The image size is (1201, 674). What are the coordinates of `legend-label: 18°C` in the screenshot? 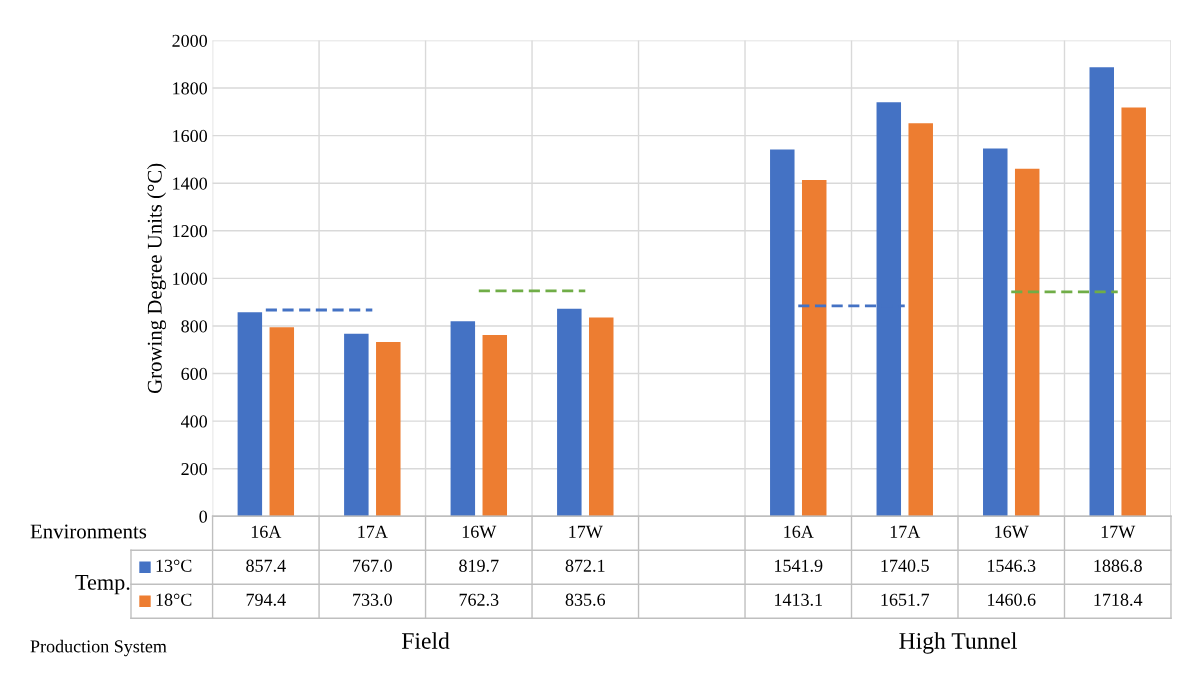 It's located at (174, 599).